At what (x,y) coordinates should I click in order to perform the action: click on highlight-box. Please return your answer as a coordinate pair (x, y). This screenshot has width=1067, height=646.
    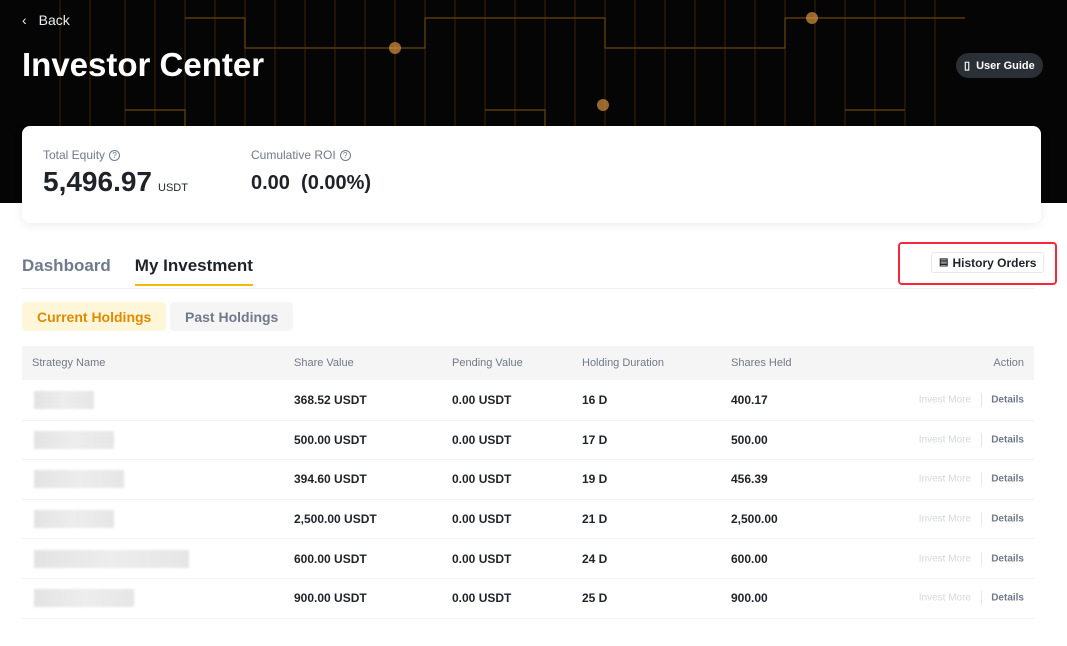
    Looking at the image, I should click on (977, 263).